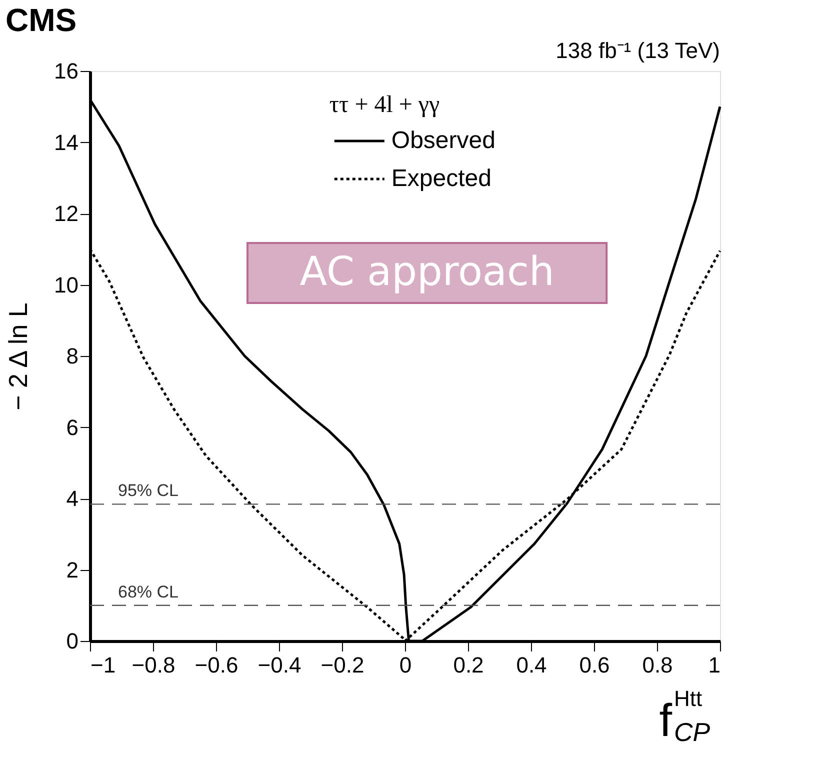 The image size is (814, 778). I want to click on x-tick-label: 0.2, so click(468, 665).